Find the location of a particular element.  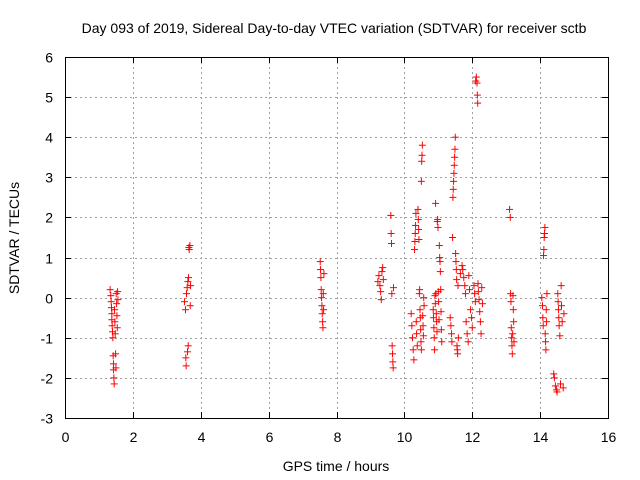

y-tick-label: 6 is located at coordinates (49, 58).